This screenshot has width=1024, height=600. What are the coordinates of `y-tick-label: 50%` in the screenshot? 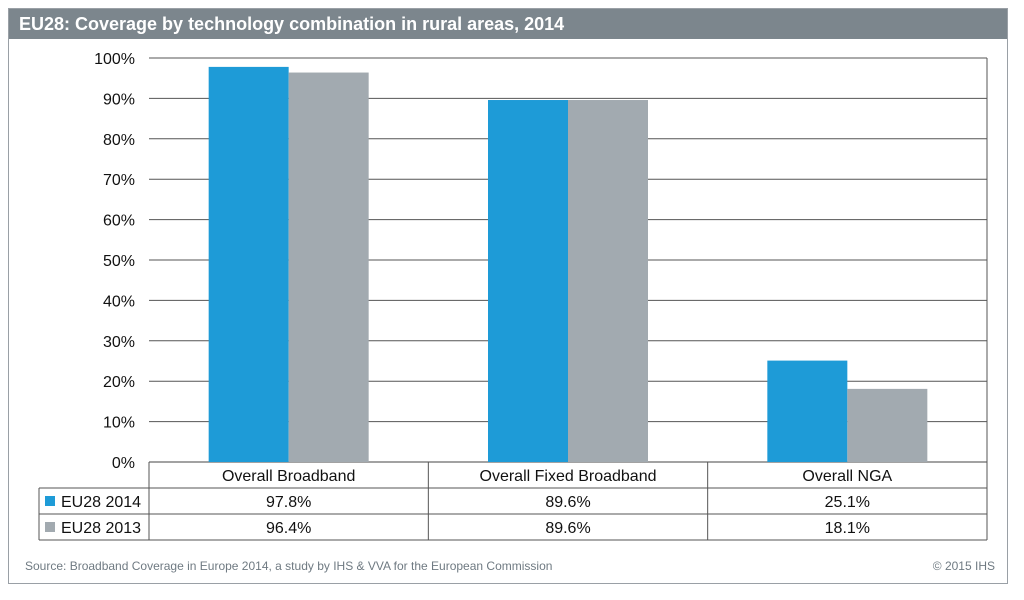 It's located at (119, 261).